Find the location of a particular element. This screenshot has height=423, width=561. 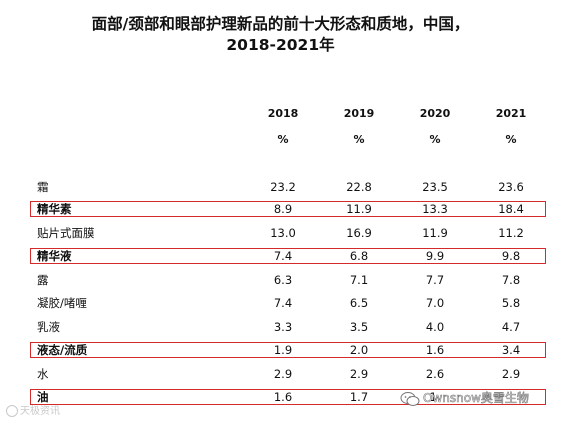

row-label: 液态/流质 is located at coordinates (62, 350).